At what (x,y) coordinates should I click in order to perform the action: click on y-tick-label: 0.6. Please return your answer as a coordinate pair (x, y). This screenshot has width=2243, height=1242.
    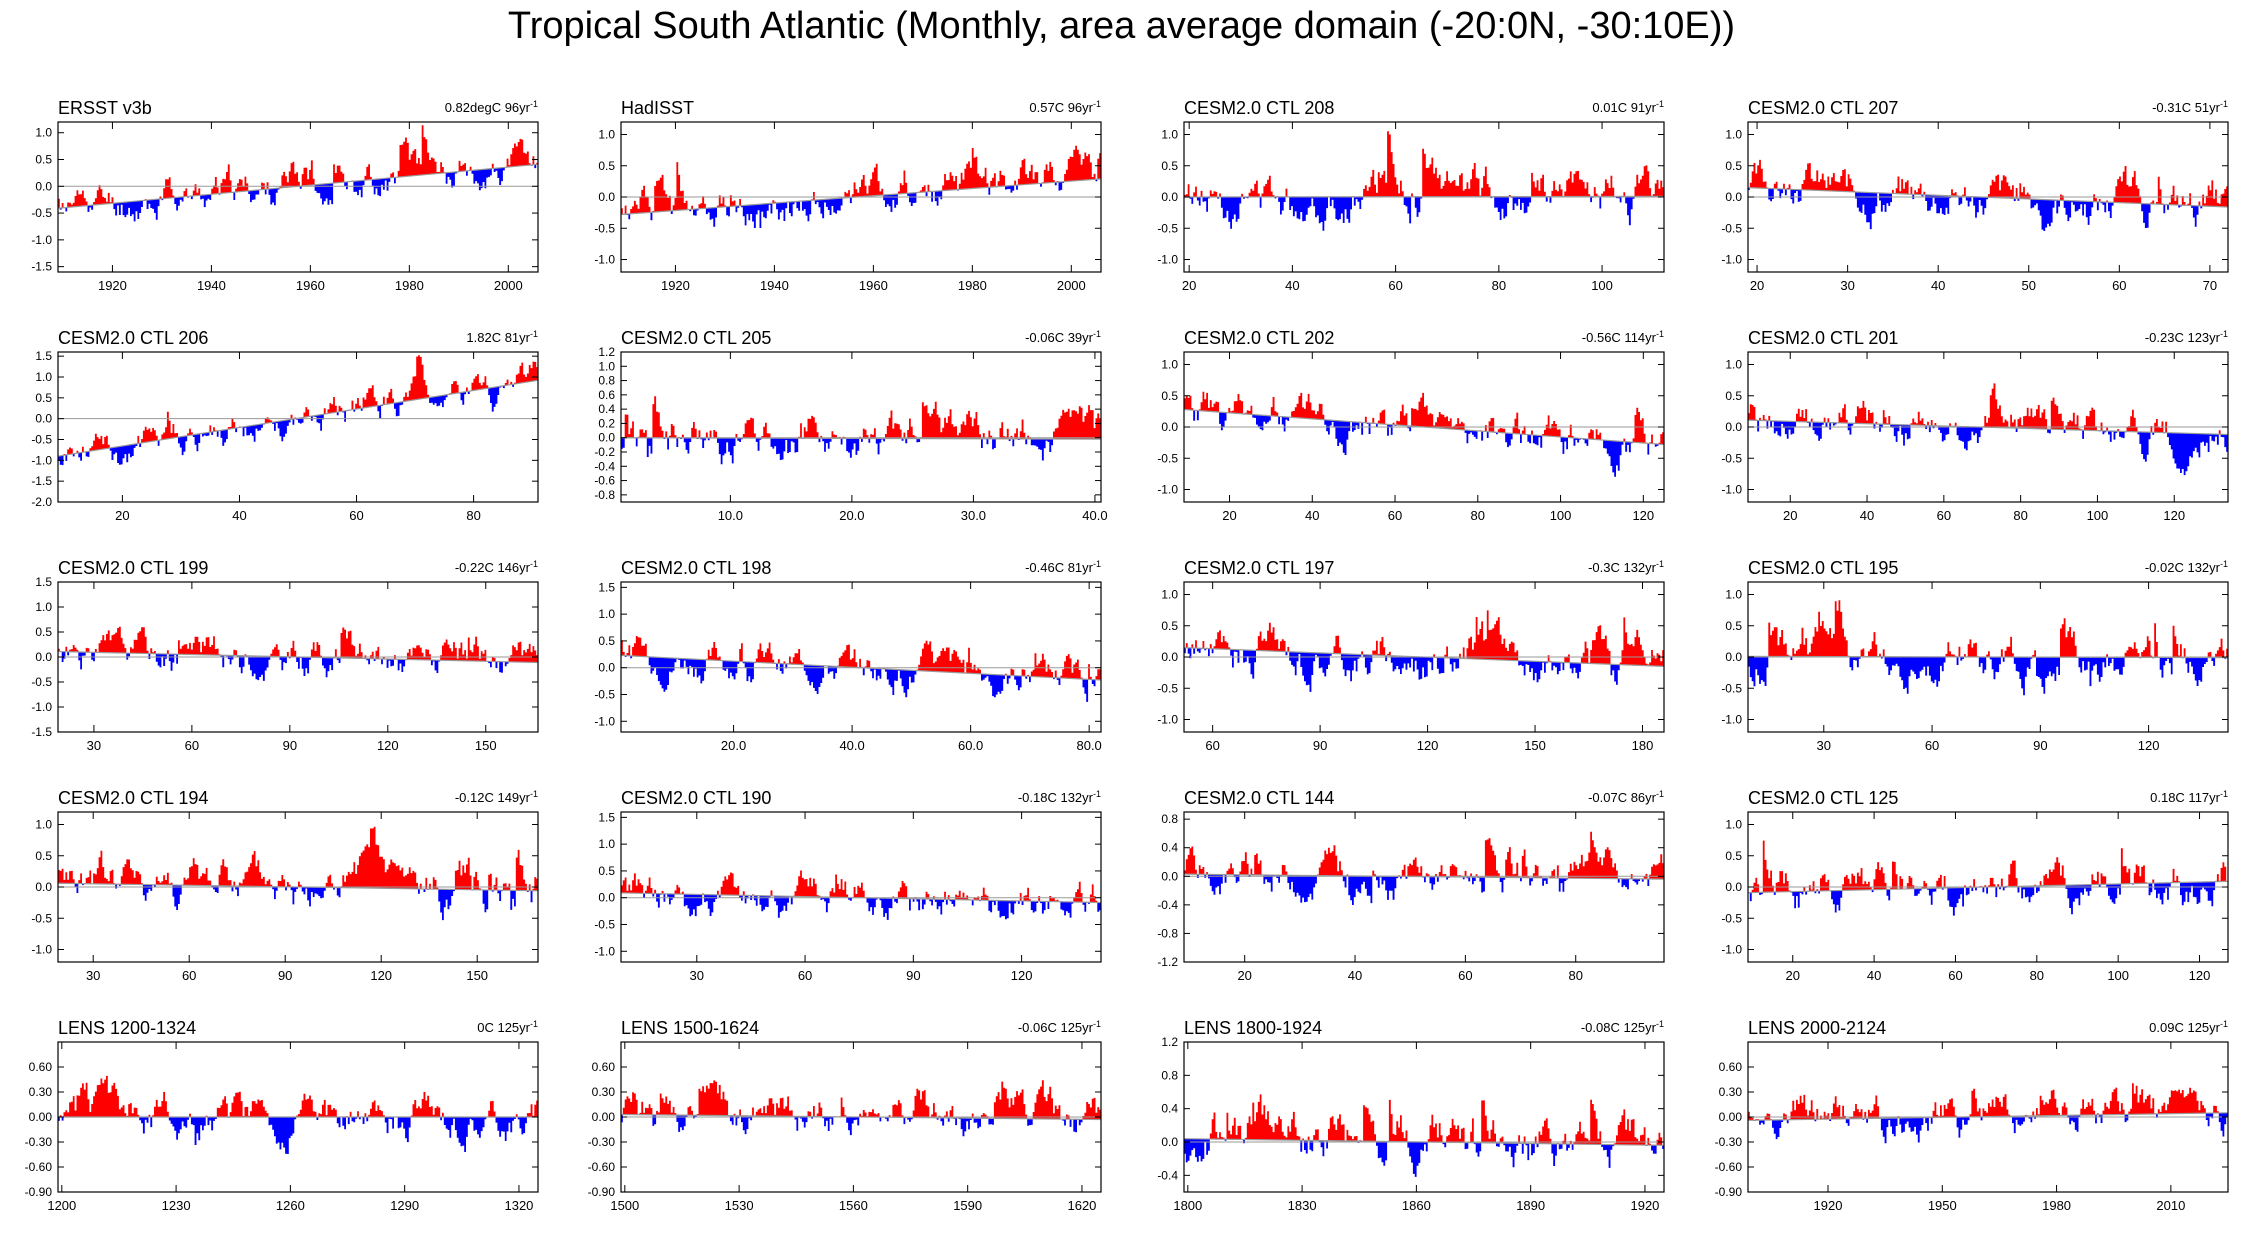
    Looking at the image, I should click on (606, 395).